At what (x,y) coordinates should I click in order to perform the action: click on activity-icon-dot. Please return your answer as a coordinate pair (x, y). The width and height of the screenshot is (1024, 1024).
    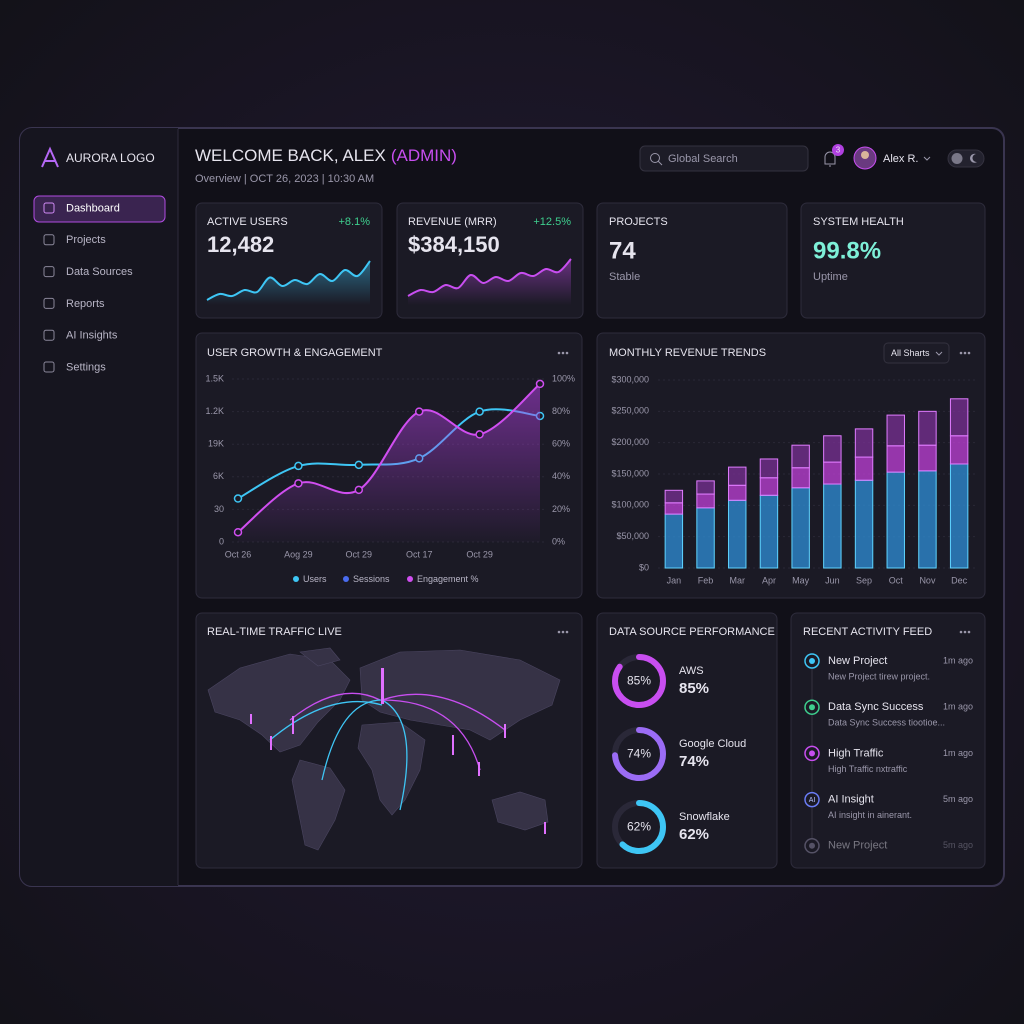
    Looking at the image, I should click on (812, 753).